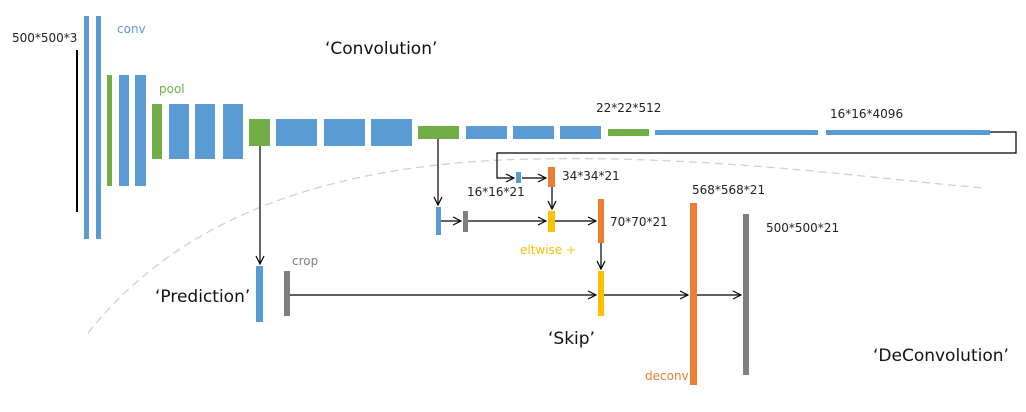 Image resolution: width=1026 pixels, height=412 pixels. What do you see at coordinates (667, 376) in the screenshot?
I see `deconv-label: deconv` at bounding box center [667, 376].